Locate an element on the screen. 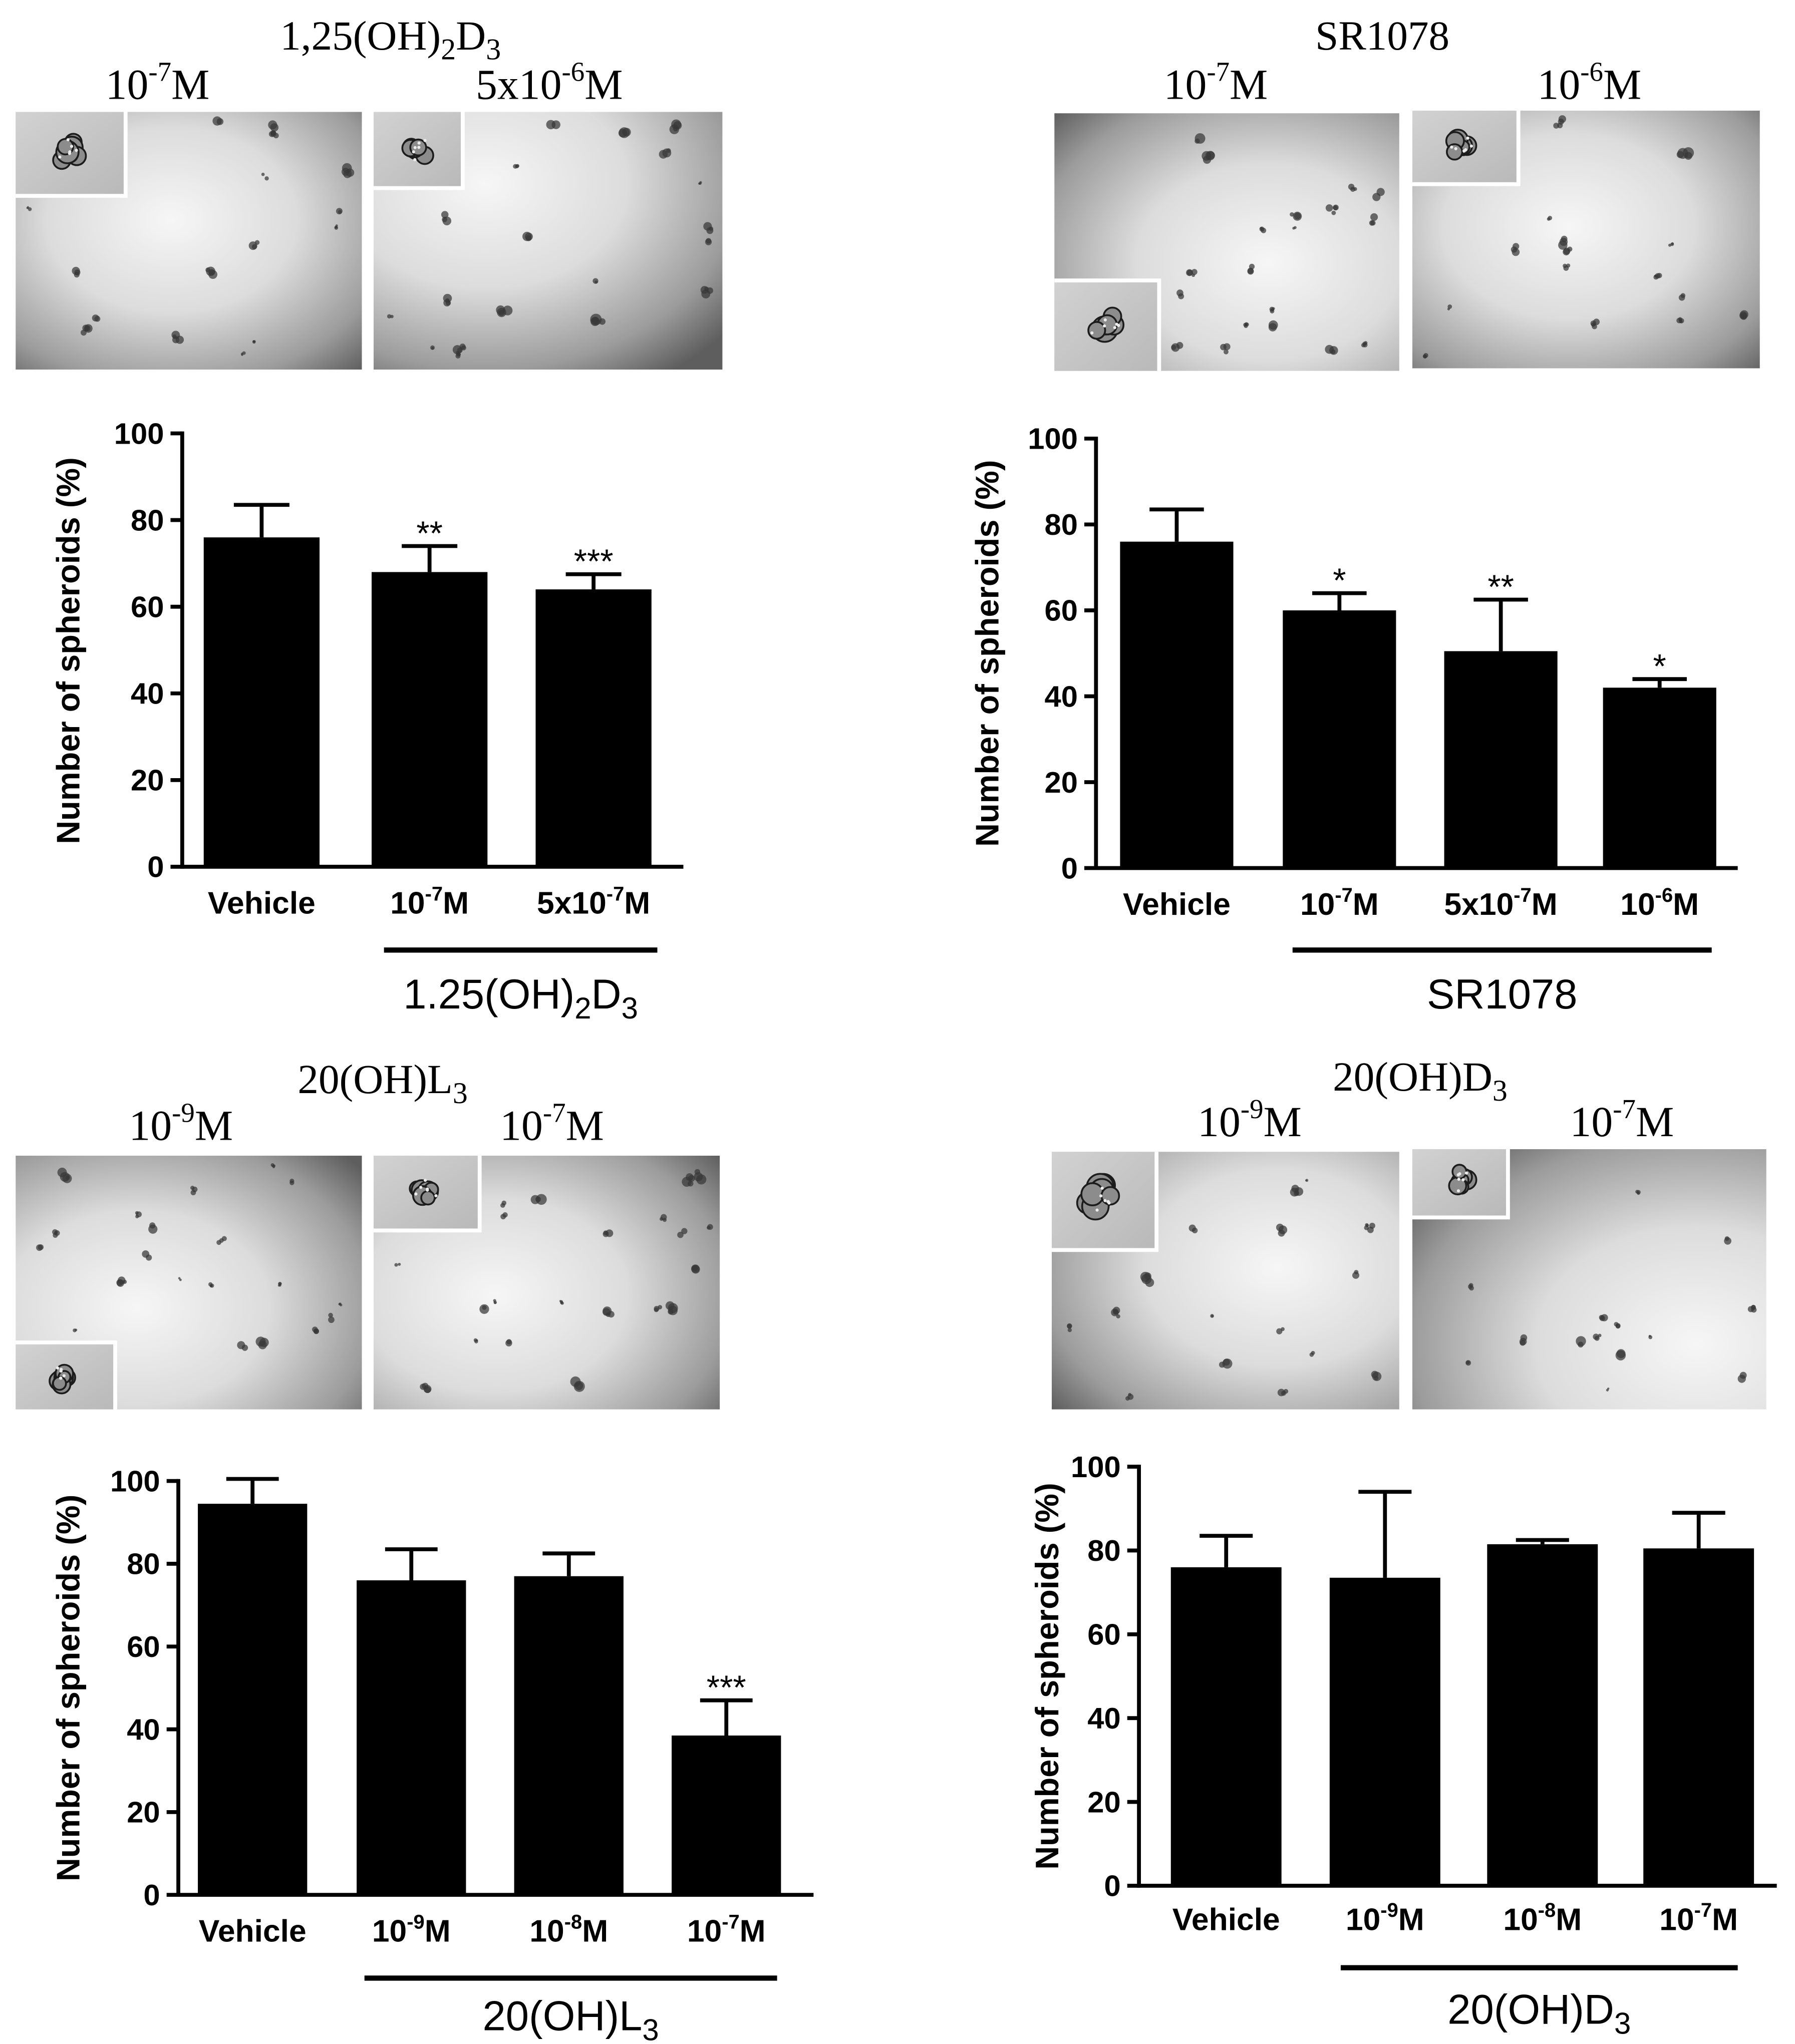 Image resolution: width=1795 pixels, height=2044 pixels. treatment-group-label-segment: SR1078 is located at coordinates (1502, 994).